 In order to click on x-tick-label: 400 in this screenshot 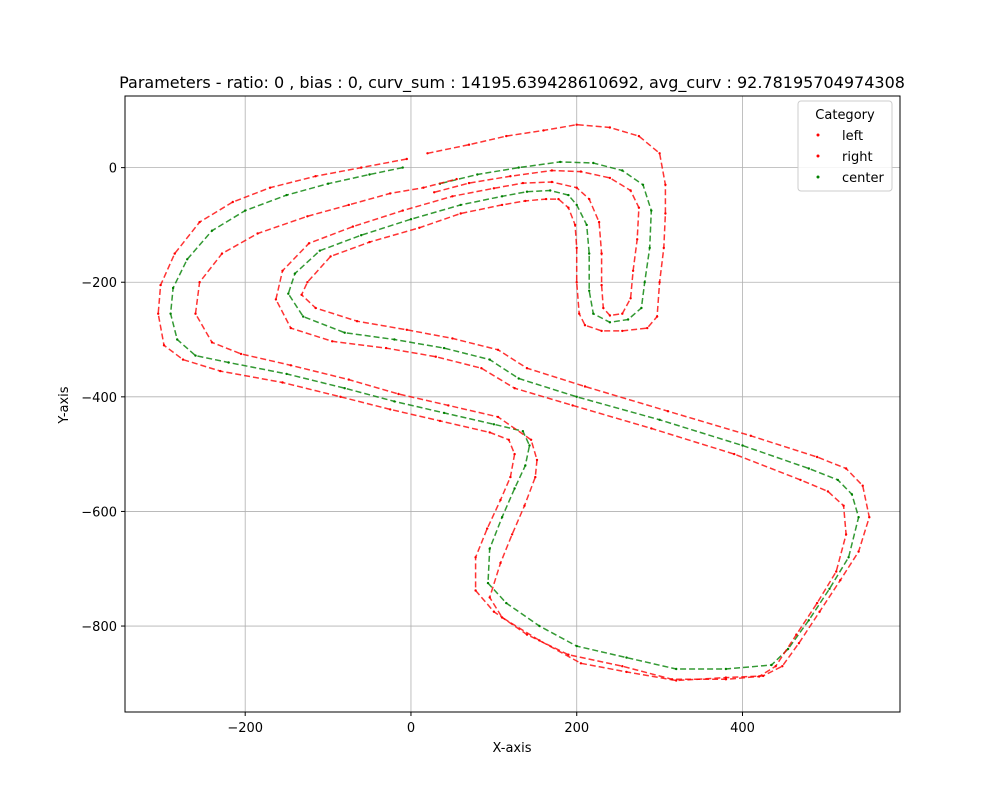, I will do `click(742, 728)`.